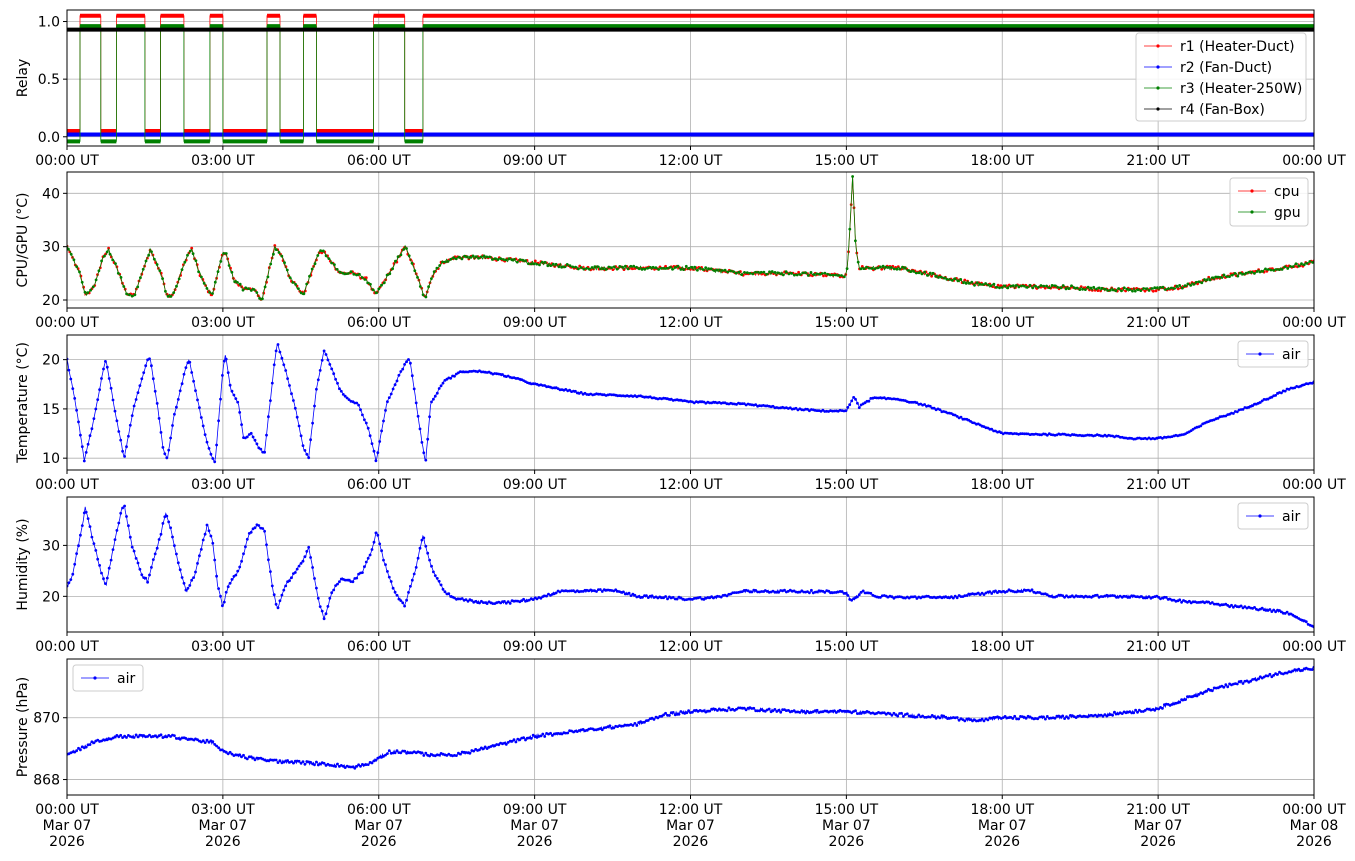 Image resolution: width=1355 pixels, height=861 pixels. What do you see at coordinates (46, 781) in the screenshot?
I see `y-tick-label: 868` at bounding box center [46, 781].